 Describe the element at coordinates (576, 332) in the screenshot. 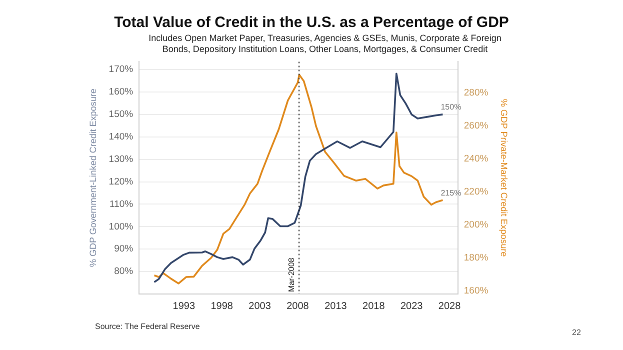

I see `text: 22` at that location.